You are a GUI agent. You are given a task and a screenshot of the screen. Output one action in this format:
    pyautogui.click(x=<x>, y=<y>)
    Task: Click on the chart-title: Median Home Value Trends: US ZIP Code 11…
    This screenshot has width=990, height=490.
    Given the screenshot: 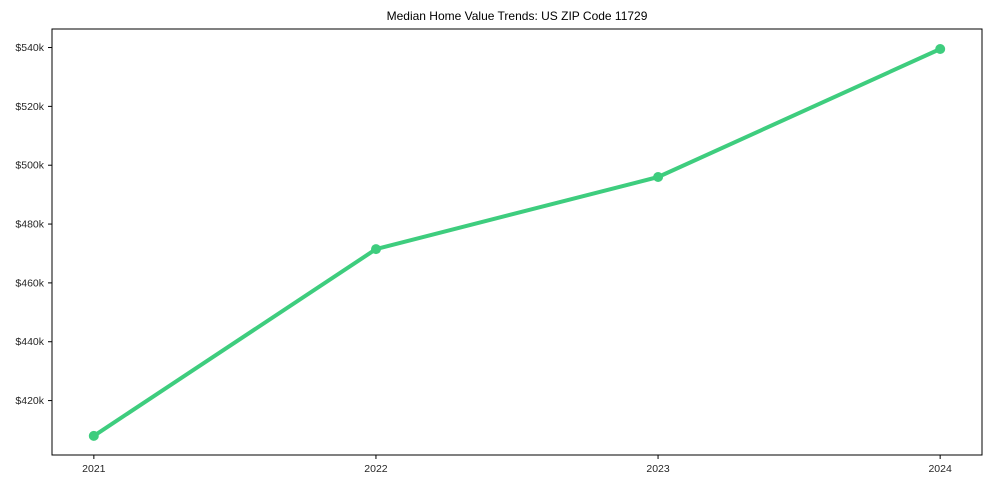 What is the action you would take?
    pyautogui.click(x=517, y=16)
    